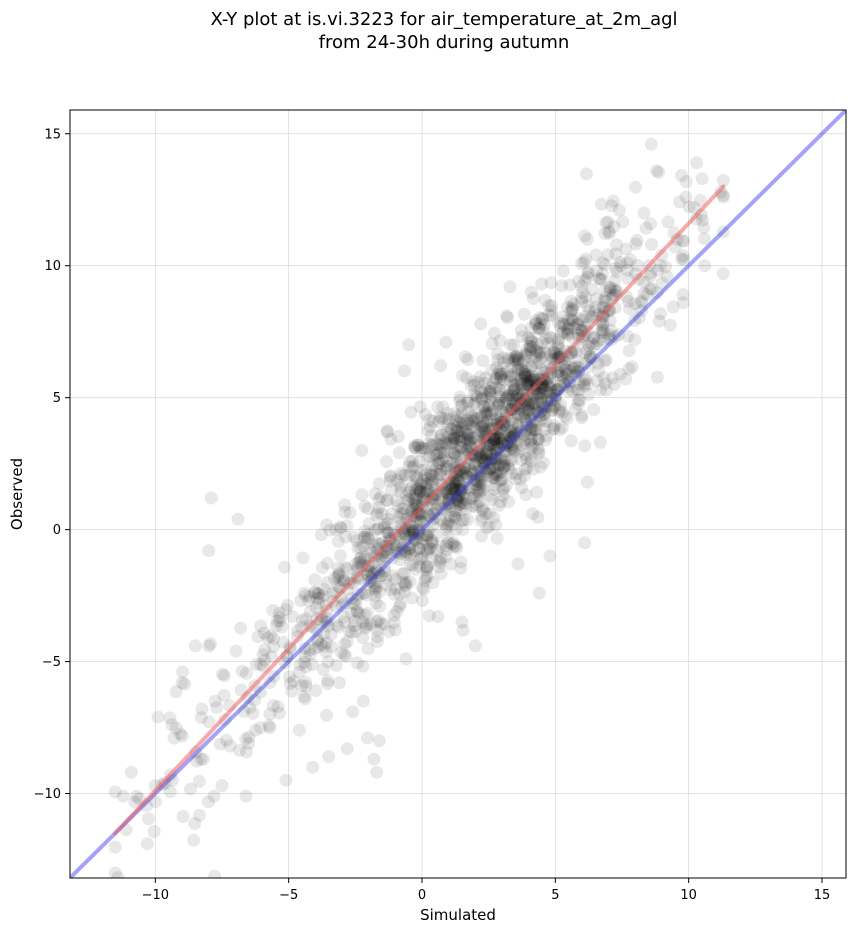 This screenshot has height=934, width=854. Describe the element at coordinates (52, 134) in the screenshot. I see `y-tick-label: 15` at that location.